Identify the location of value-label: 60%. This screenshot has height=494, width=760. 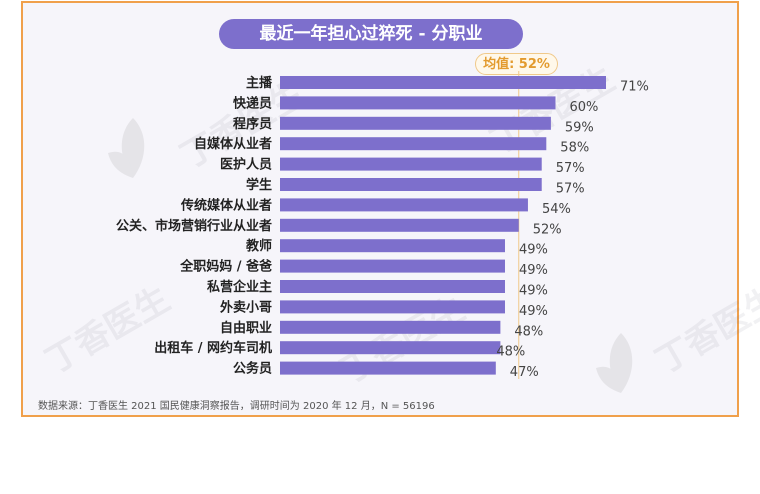
(583, 107).